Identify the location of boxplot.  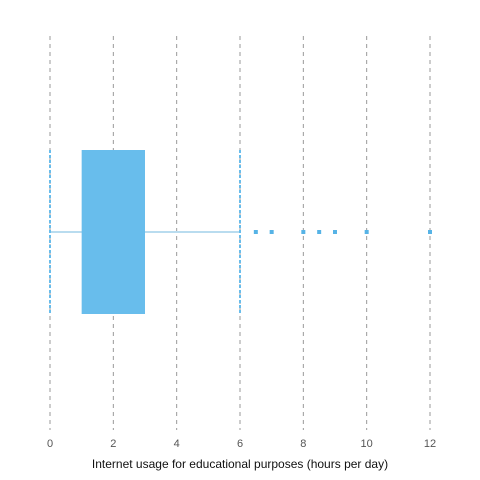
(145, 232).